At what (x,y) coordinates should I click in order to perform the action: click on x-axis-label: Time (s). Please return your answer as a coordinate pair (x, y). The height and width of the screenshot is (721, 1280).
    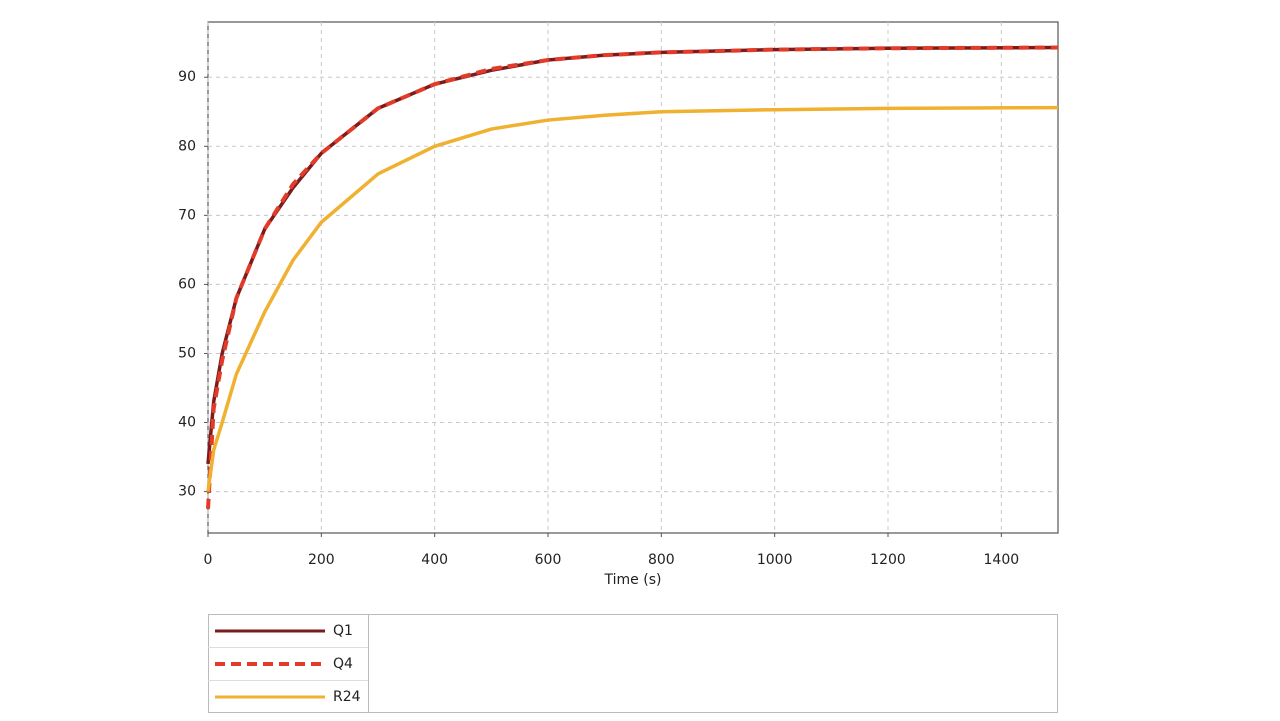
    Looking at the image, I should click on (633, 580).